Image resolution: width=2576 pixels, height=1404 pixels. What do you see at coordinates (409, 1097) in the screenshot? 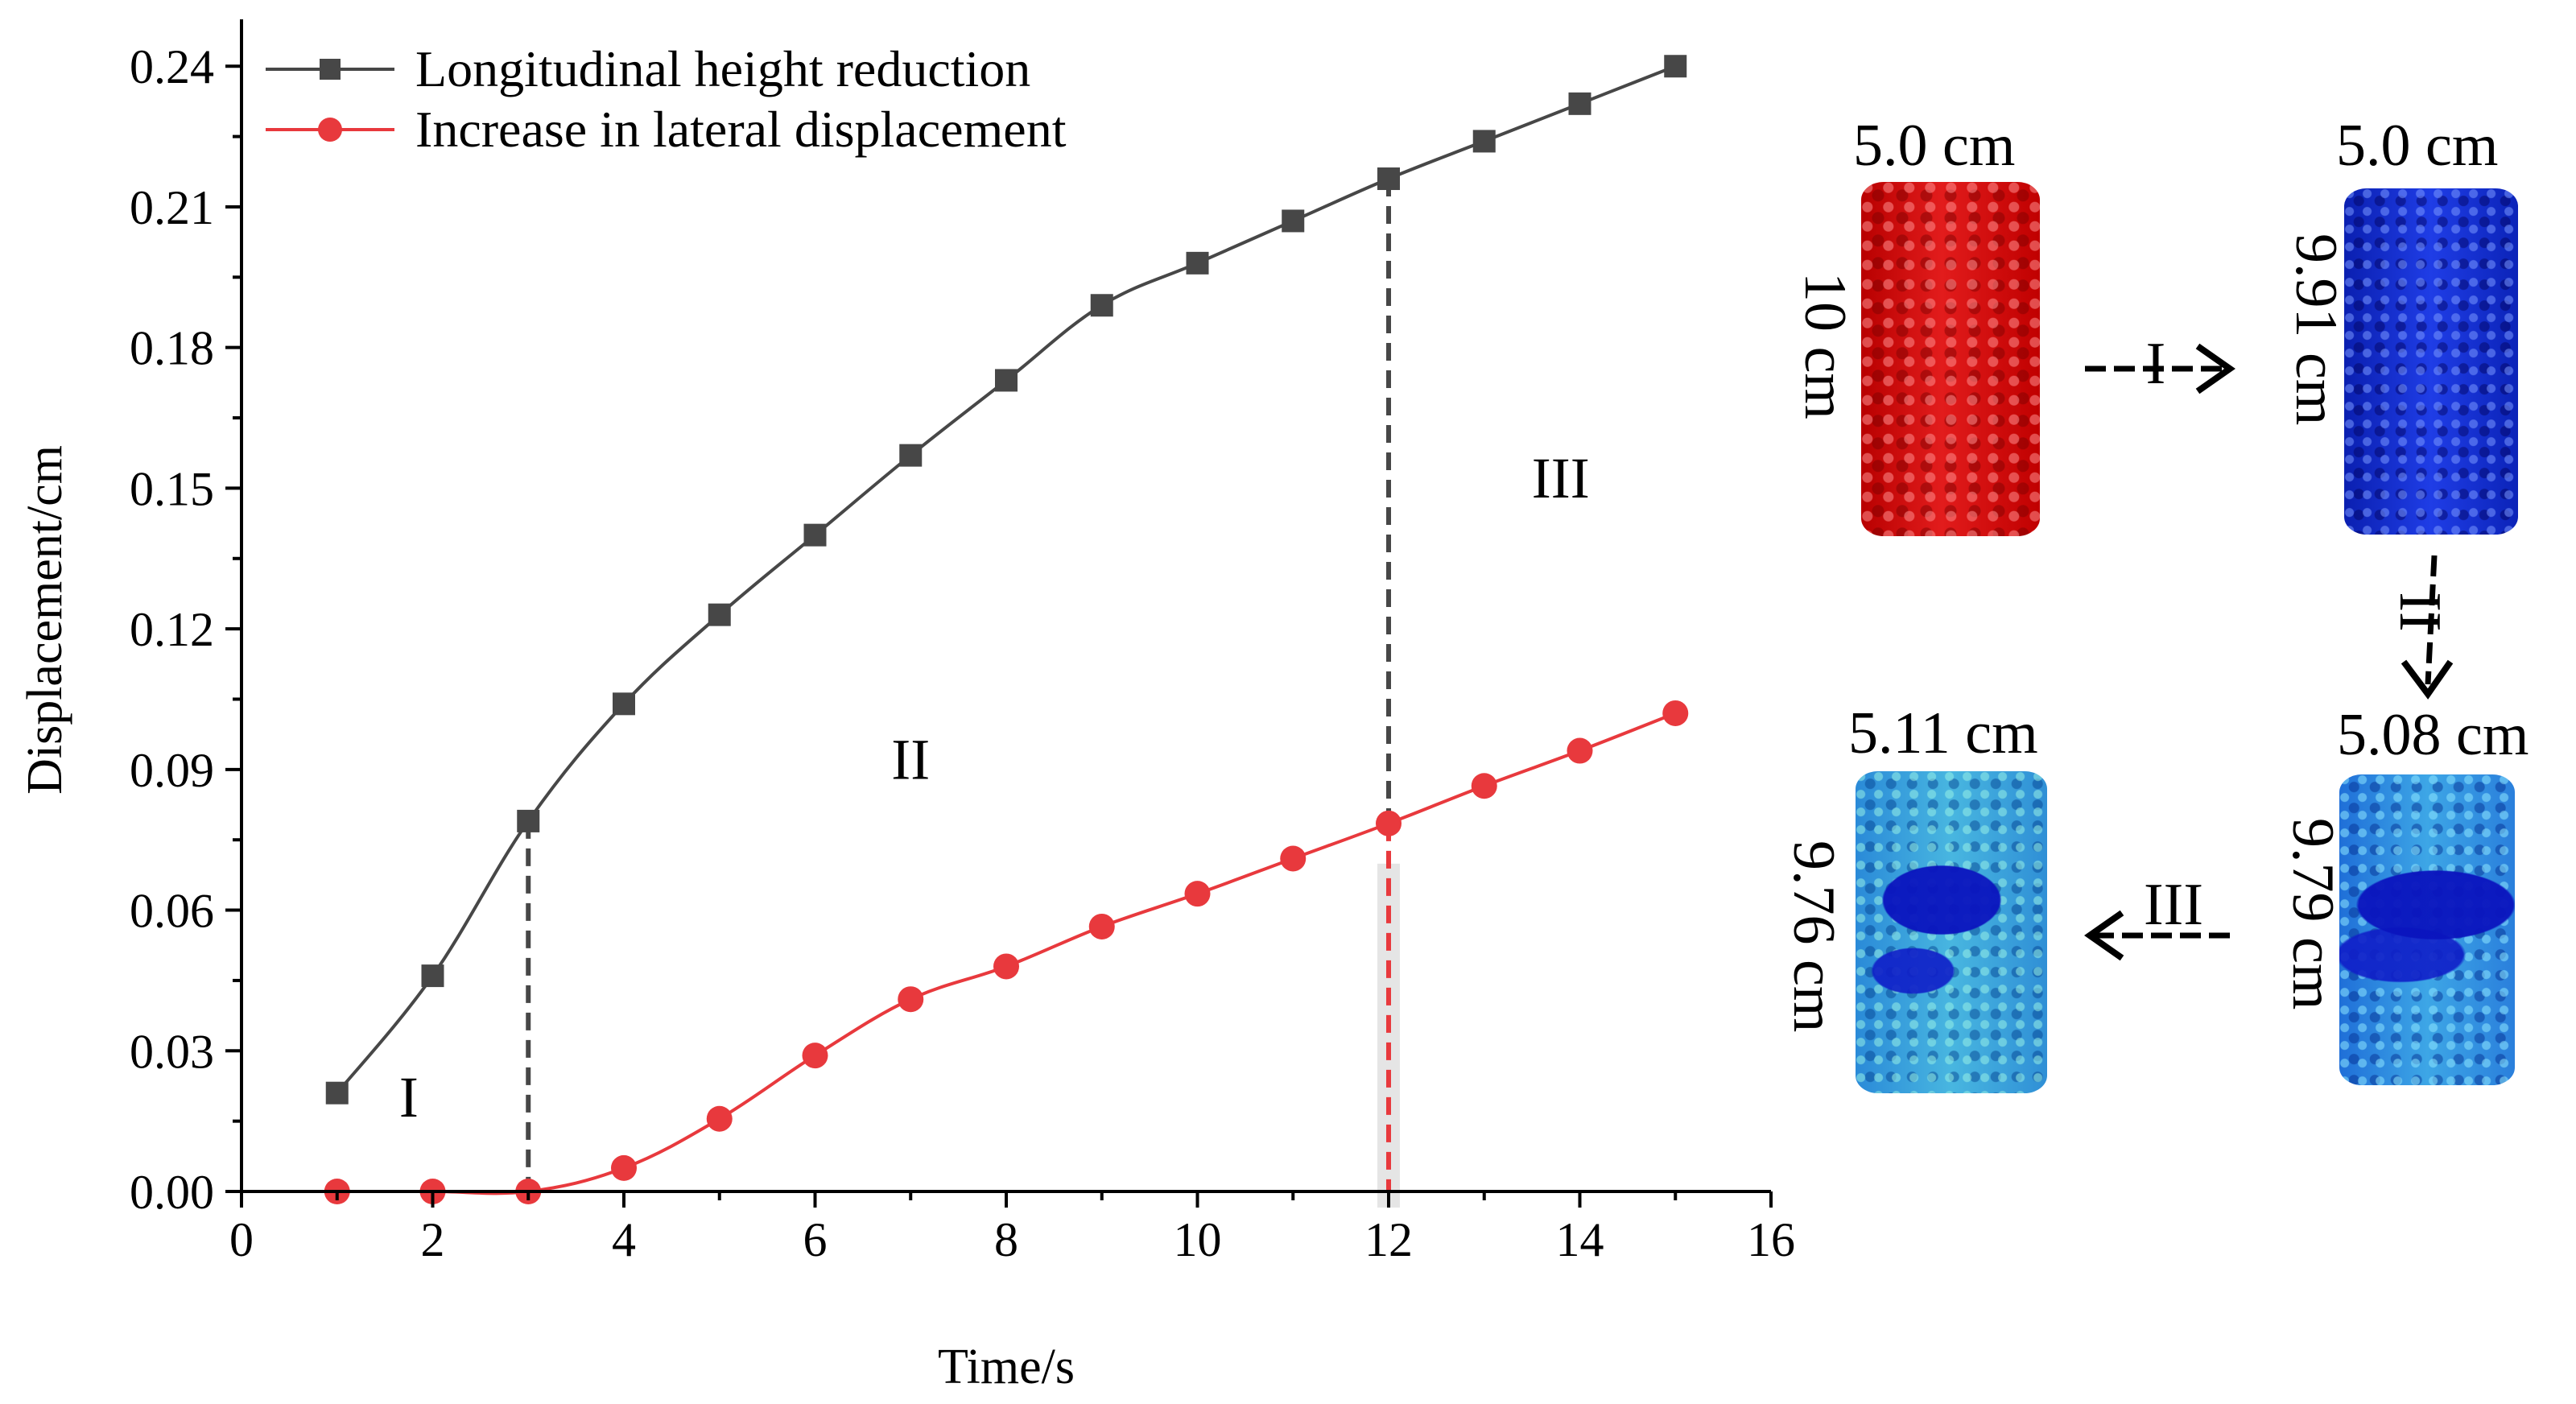
I see `stage-label: I` at bounding box center [409, 1097].